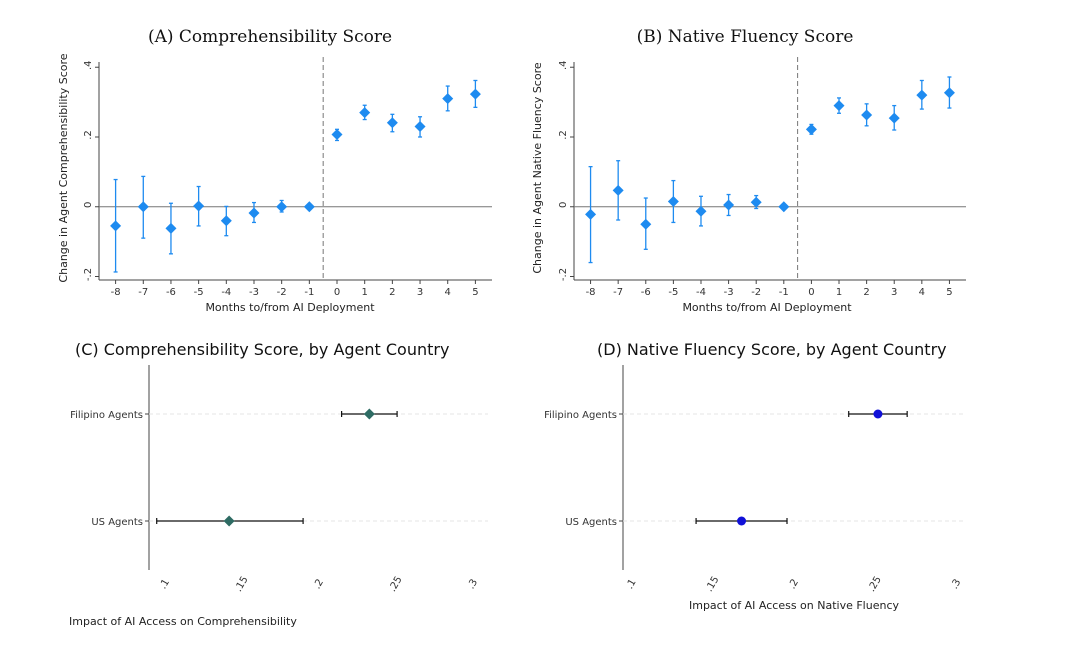 The width and height of the screenshot is (1080, 665). I want to click on panel-b-x-tick-label: -4, so click(701, 292).